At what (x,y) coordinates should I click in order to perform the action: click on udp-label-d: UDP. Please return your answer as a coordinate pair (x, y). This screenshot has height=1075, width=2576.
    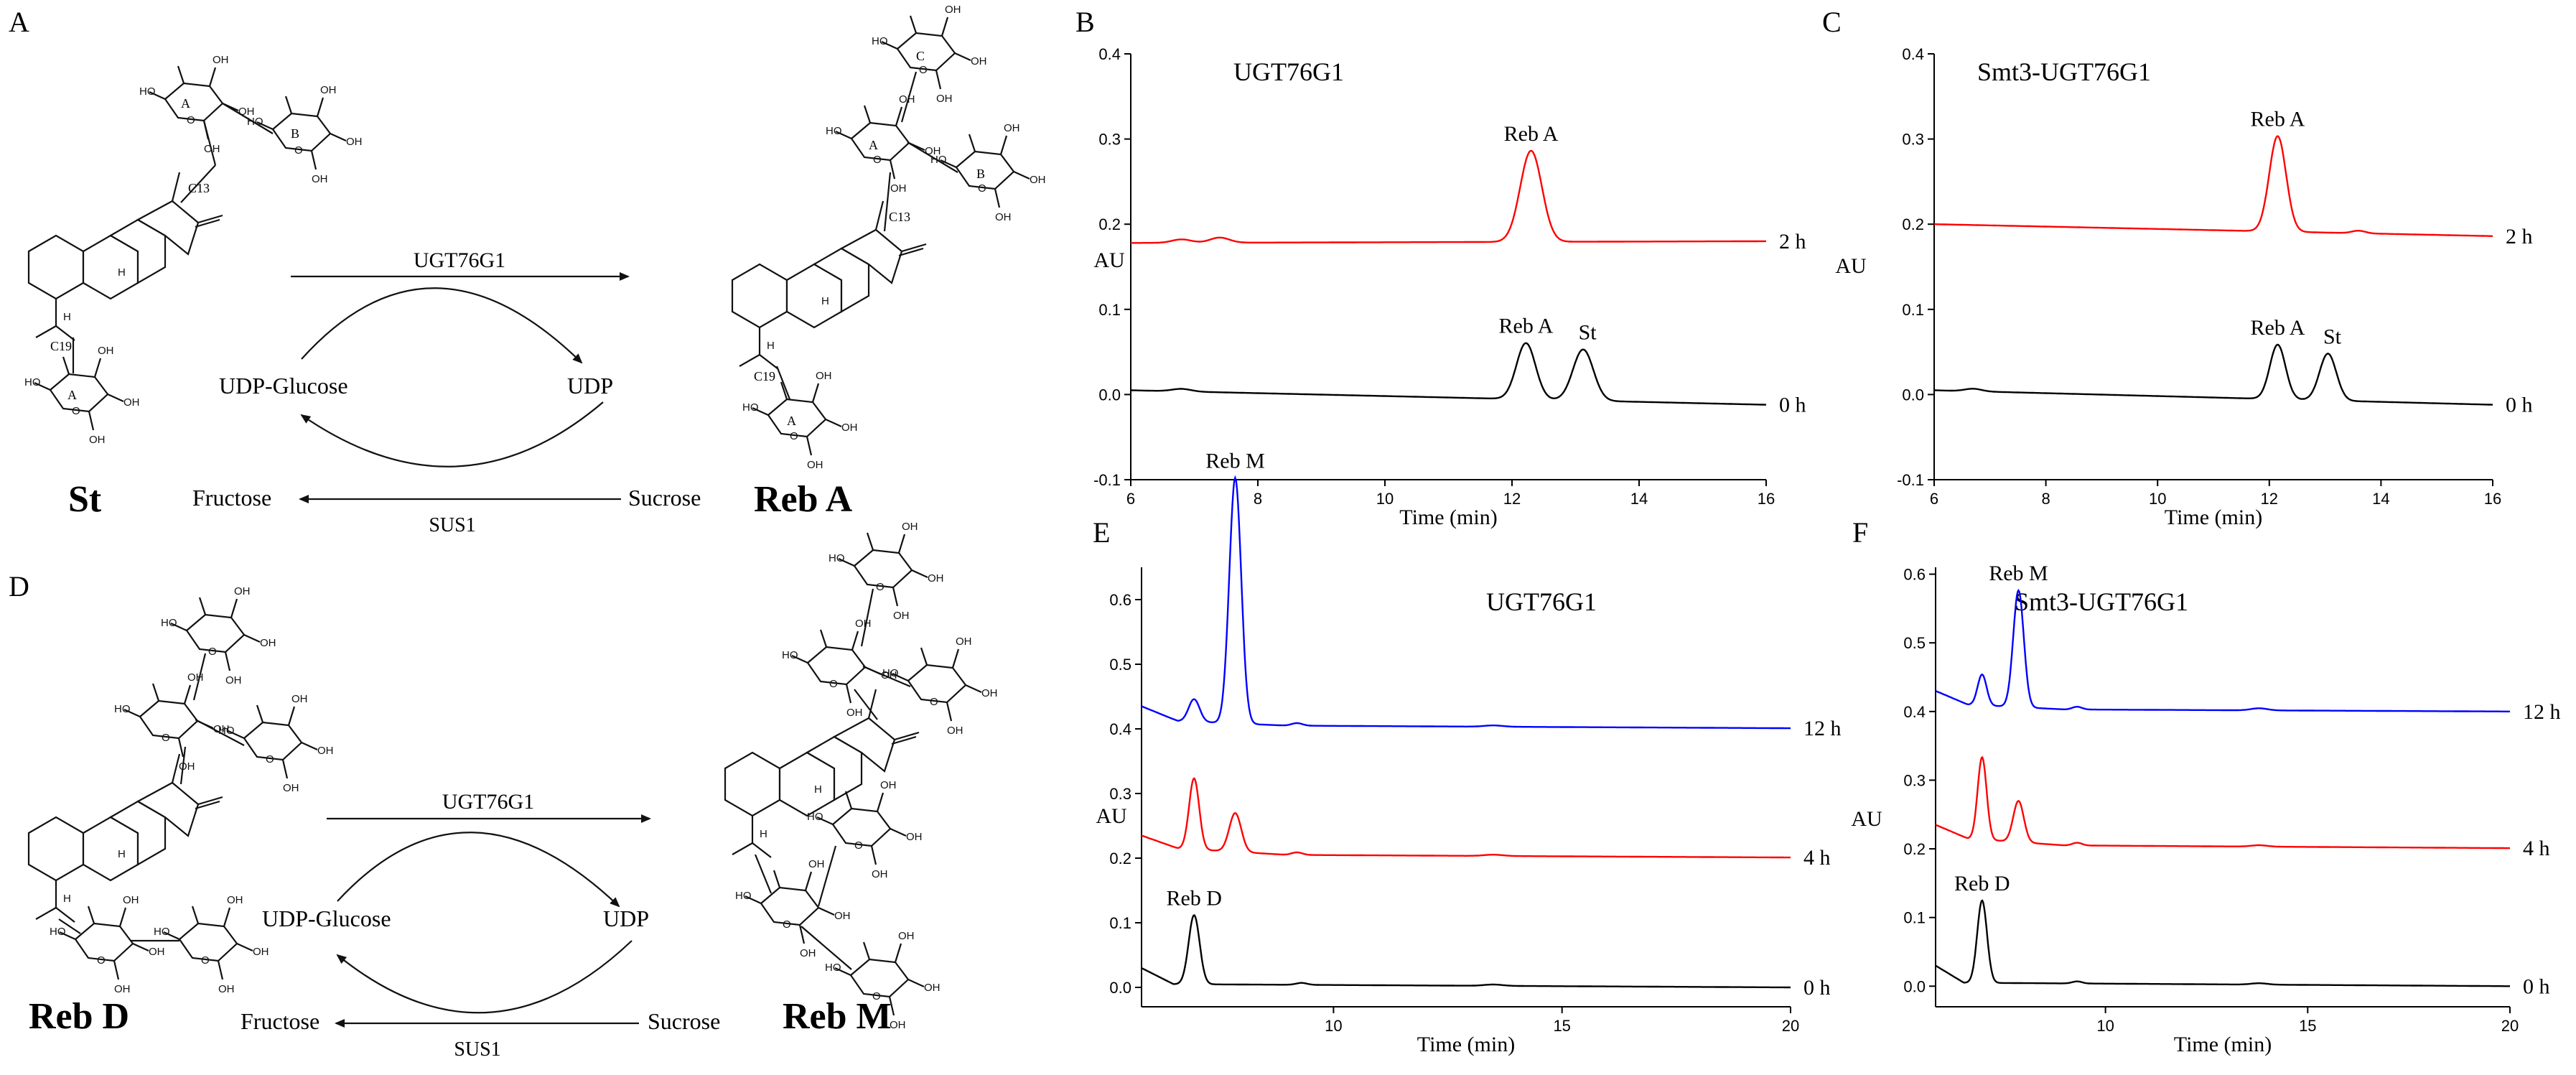
    Looking at the image, I should click on (626, 918).